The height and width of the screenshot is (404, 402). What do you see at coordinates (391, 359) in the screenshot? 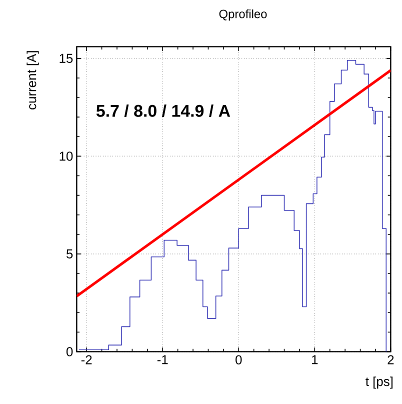
I see `x-tick-label: 2` at bounding box center [391, 359].